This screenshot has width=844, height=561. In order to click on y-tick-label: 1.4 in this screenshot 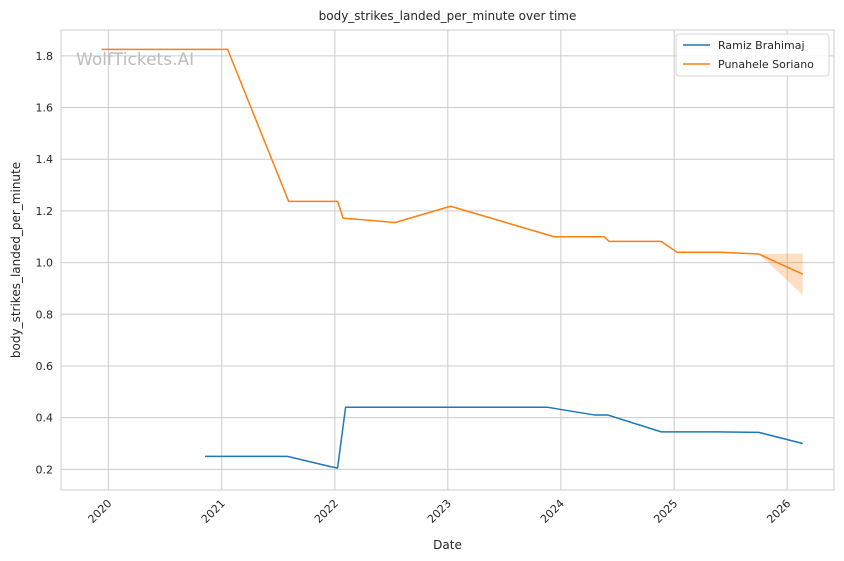, I will do `click(45, 159)`.